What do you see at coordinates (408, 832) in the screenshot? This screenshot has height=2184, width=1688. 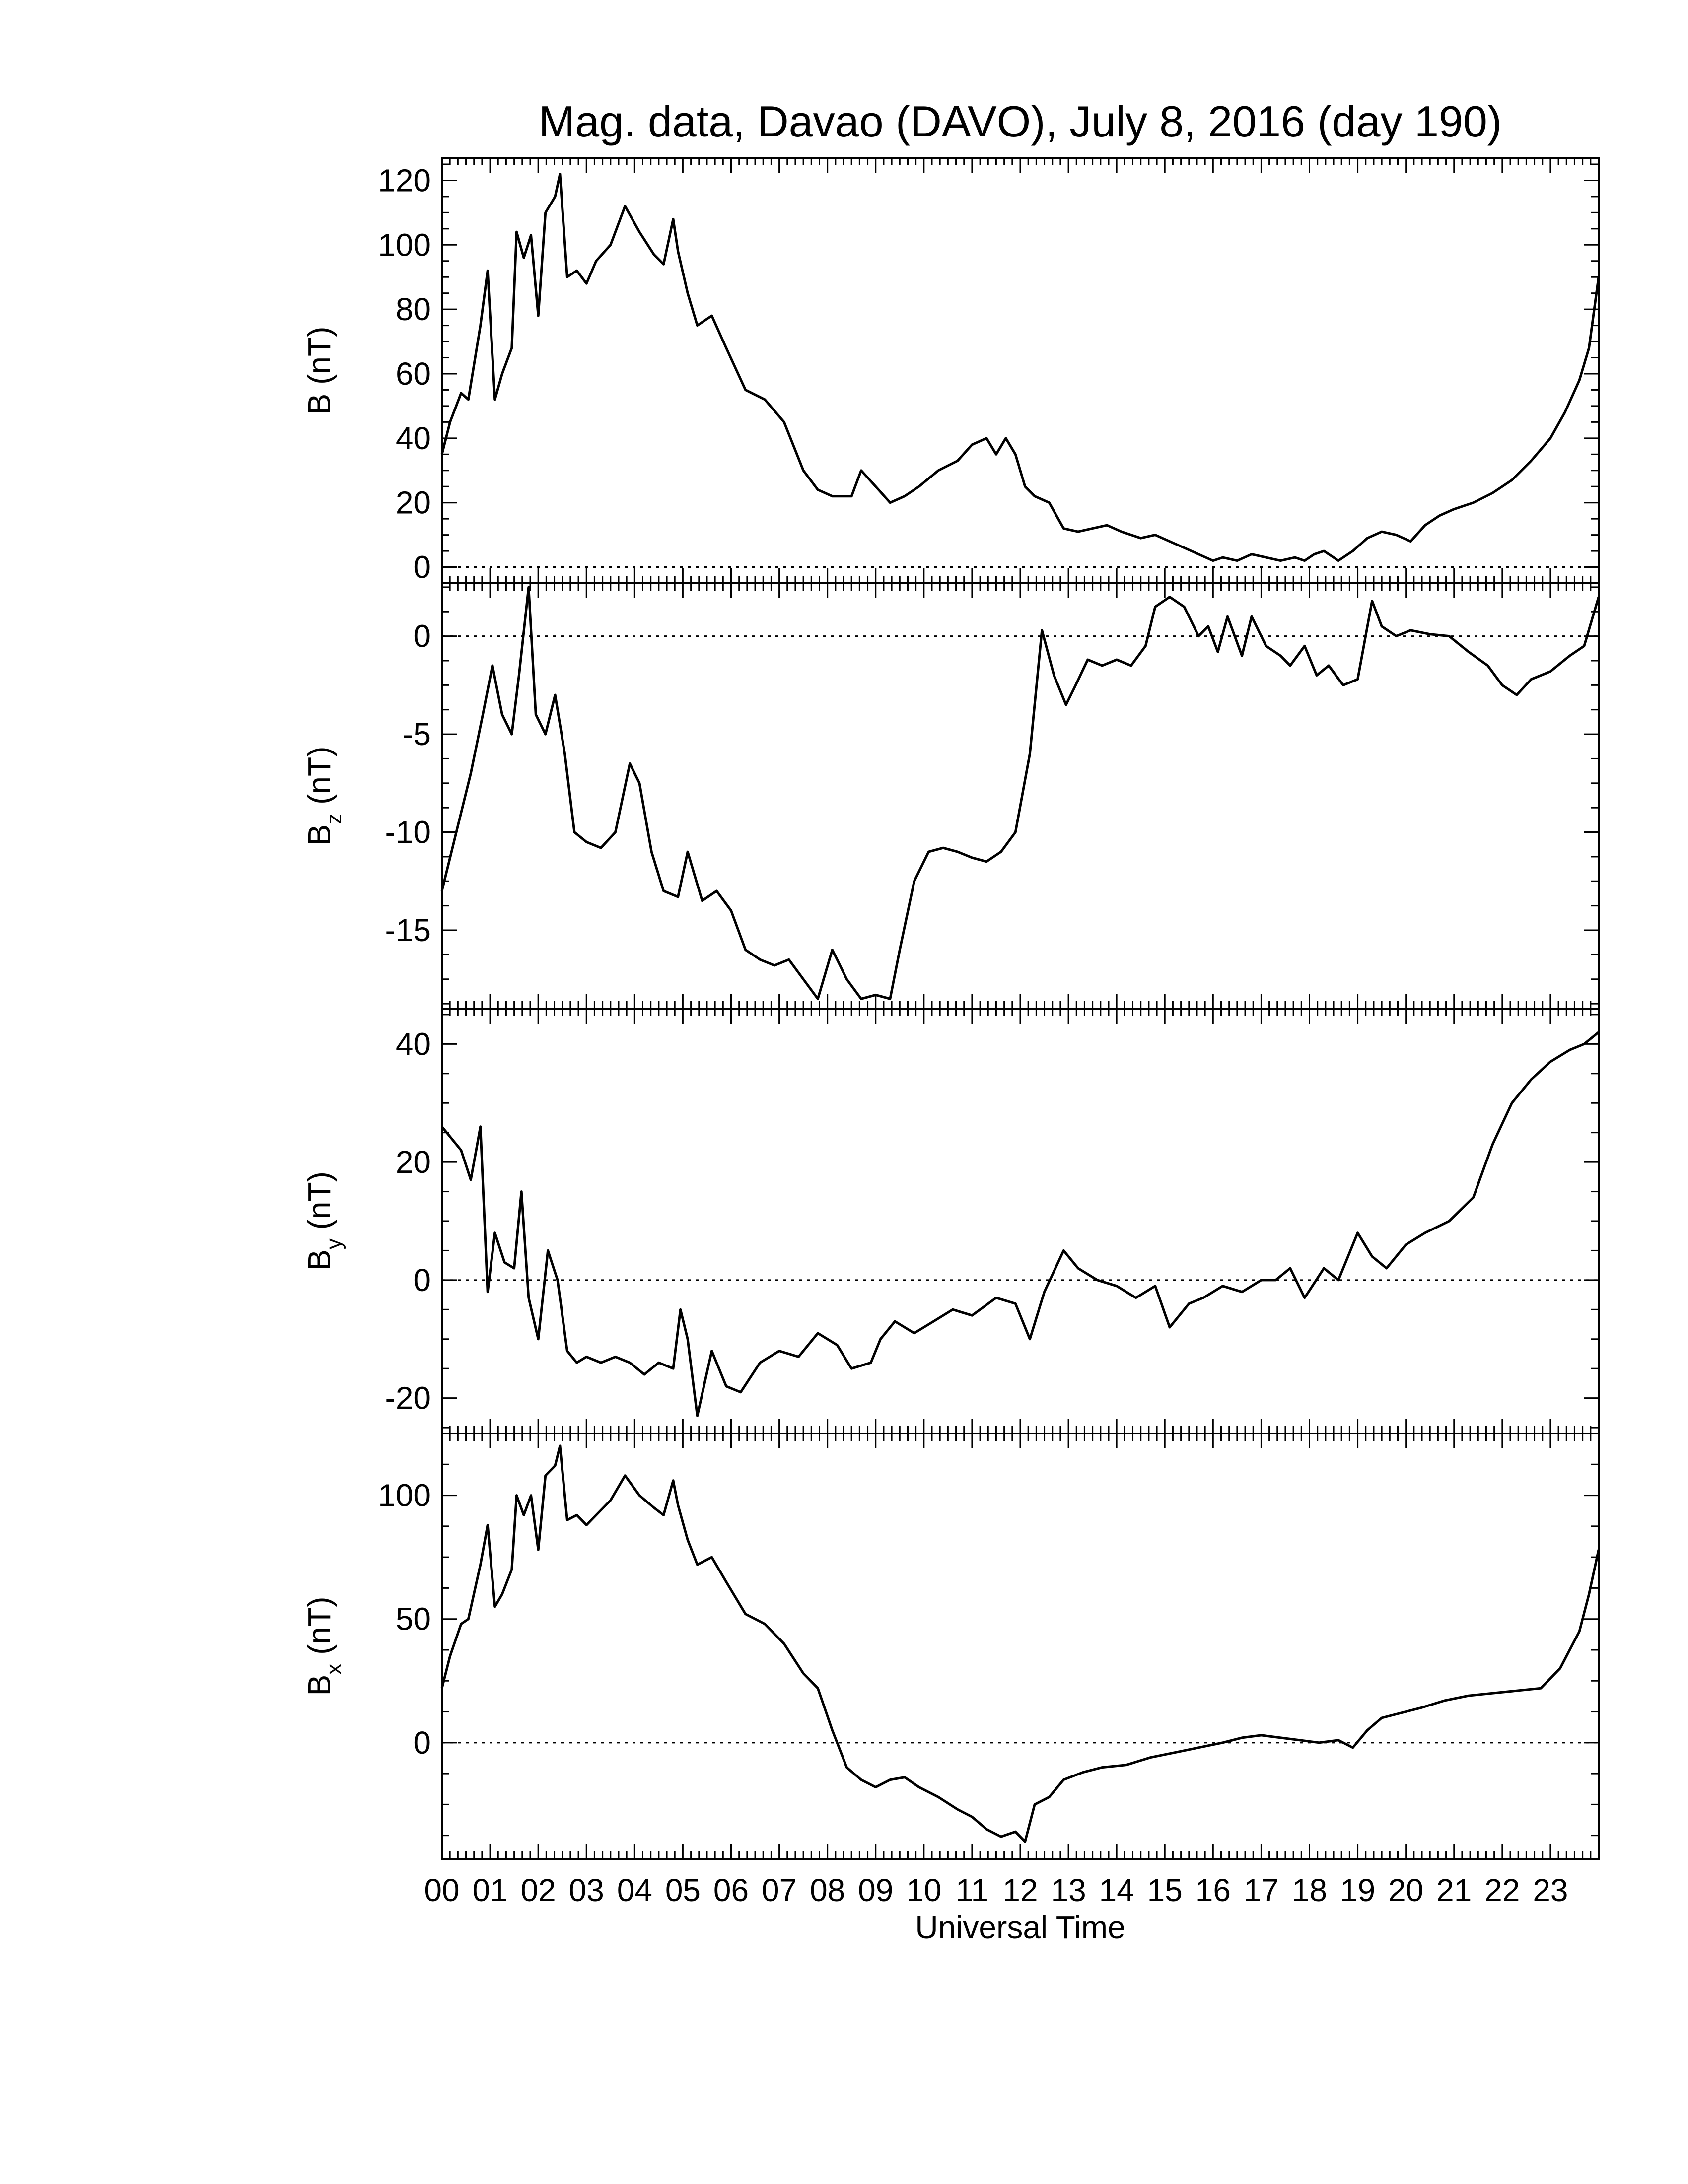 I see `y-tick-label: -10` at bounding box center [408, 832].